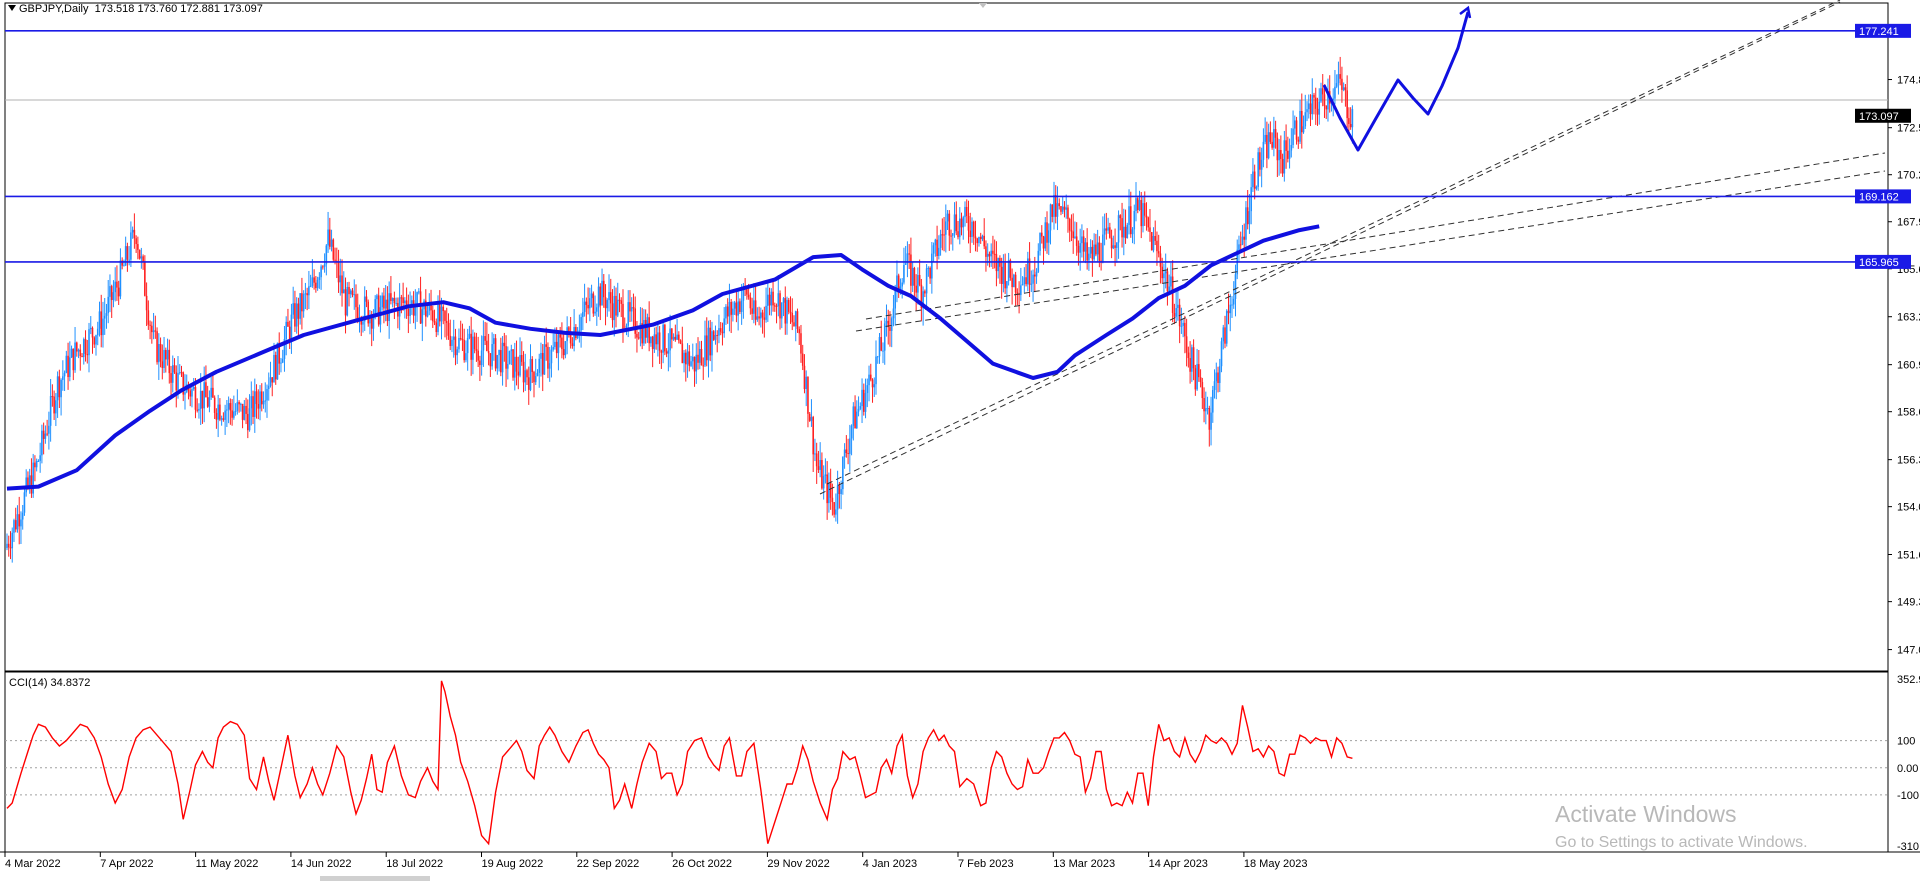 Image resolution: width=1920 pixels, height=881 pixels. What do you see at coordinates (12, 8) in the screenshot?
I see `dropdown-triangle-icon` at bounding box center [12, 8].